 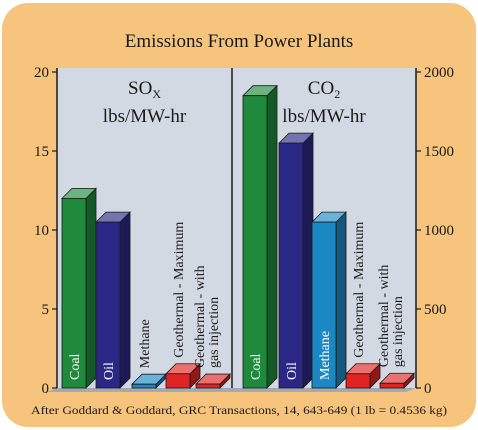 What do you see at coordinates (239, 41) in the screenshot?
I see `chart-title: Emissions From Power Plants` at bounding box center [239, 41].